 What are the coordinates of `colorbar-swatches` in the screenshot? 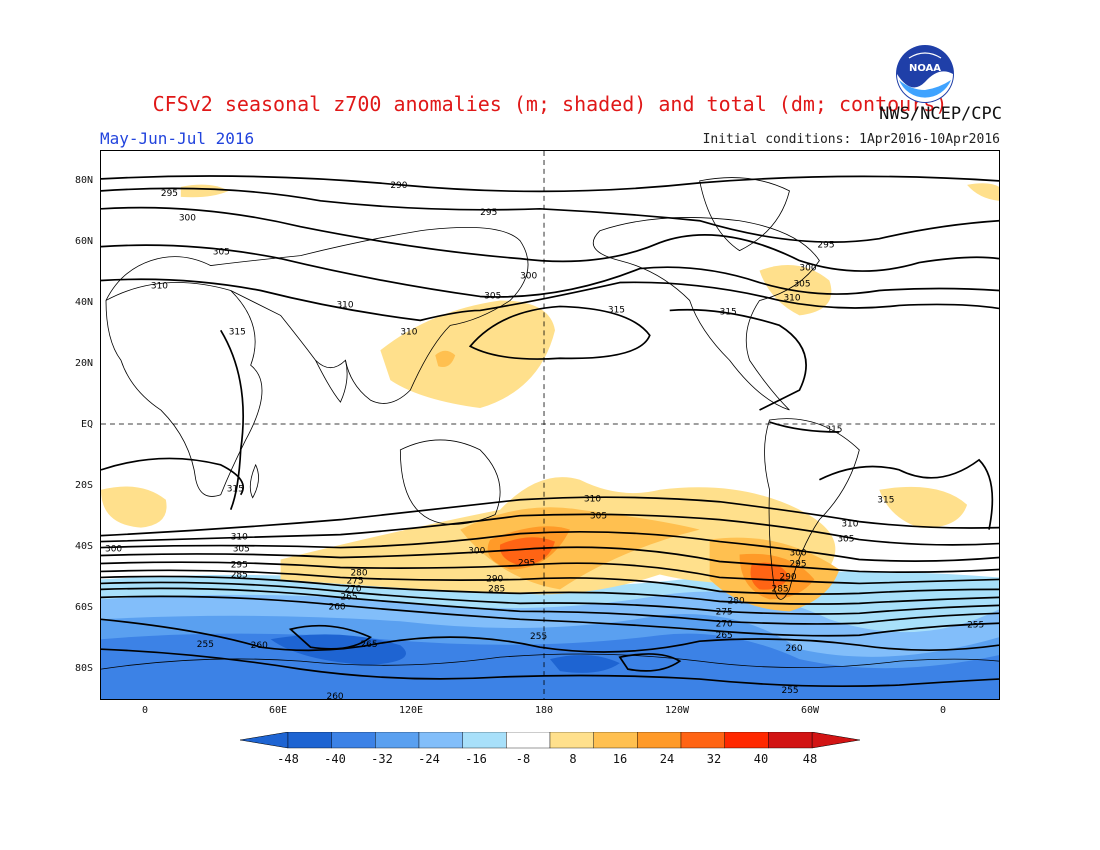 It's located at (550, 740).